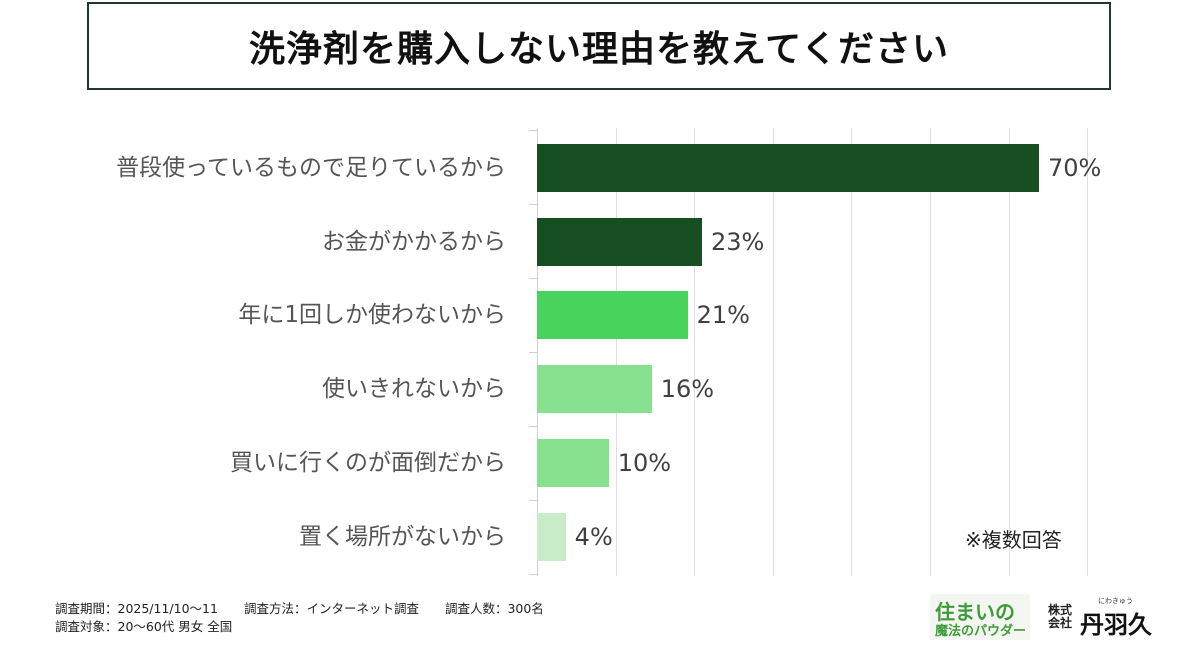 This screenshot has width=1200, height=646. I want to click on bar-value-label: 4%, so click(593, 537).